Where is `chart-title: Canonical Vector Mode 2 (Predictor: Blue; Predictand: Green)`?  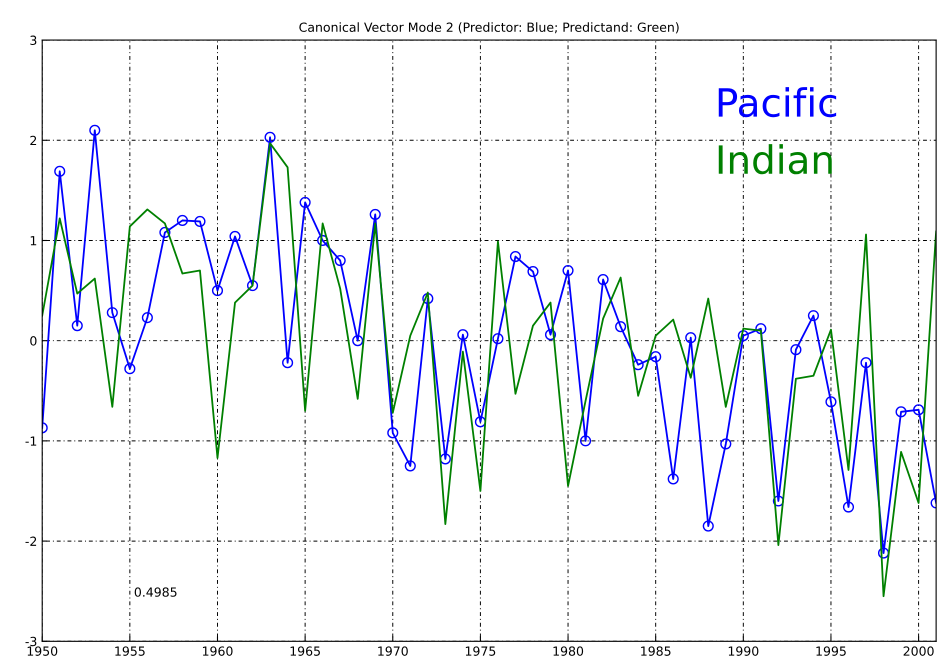
chart-title: Canonical Vector Mode 2 (Predictor: Blue; Predictand: Green) is located at coordinates (489, 28).